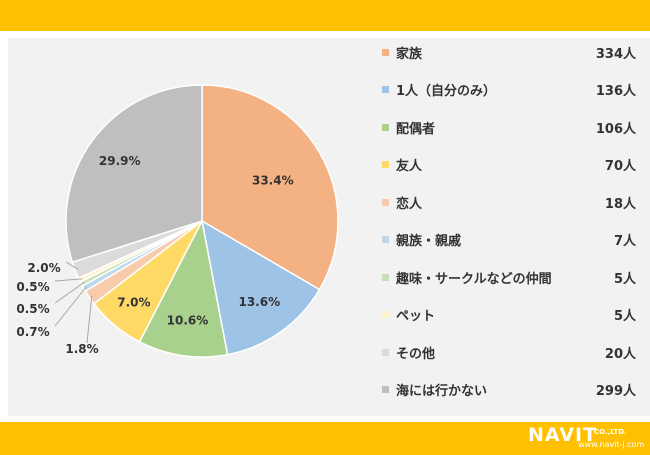 The height and width of the screenshot is (455, 650). Describe the element at coordinates (474, 279) in the screenshot. I see `legend-label: 趣味・サークルなどの仲間` at that location.